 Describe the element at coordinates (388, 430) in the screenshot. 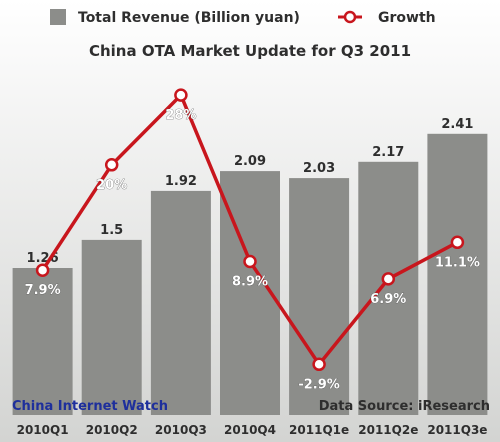

I see `x-tick-label: 2011Q2e` at that location.